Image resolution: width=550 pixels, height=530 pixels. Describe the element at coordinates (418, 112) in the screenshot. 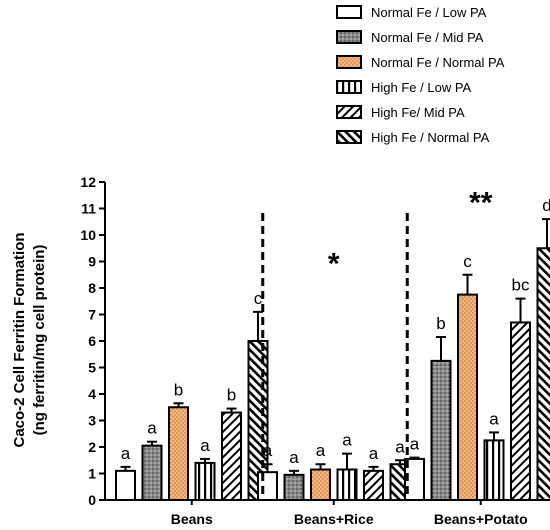

I see `legend-entry: High Fe/ Mid PA` at that location.